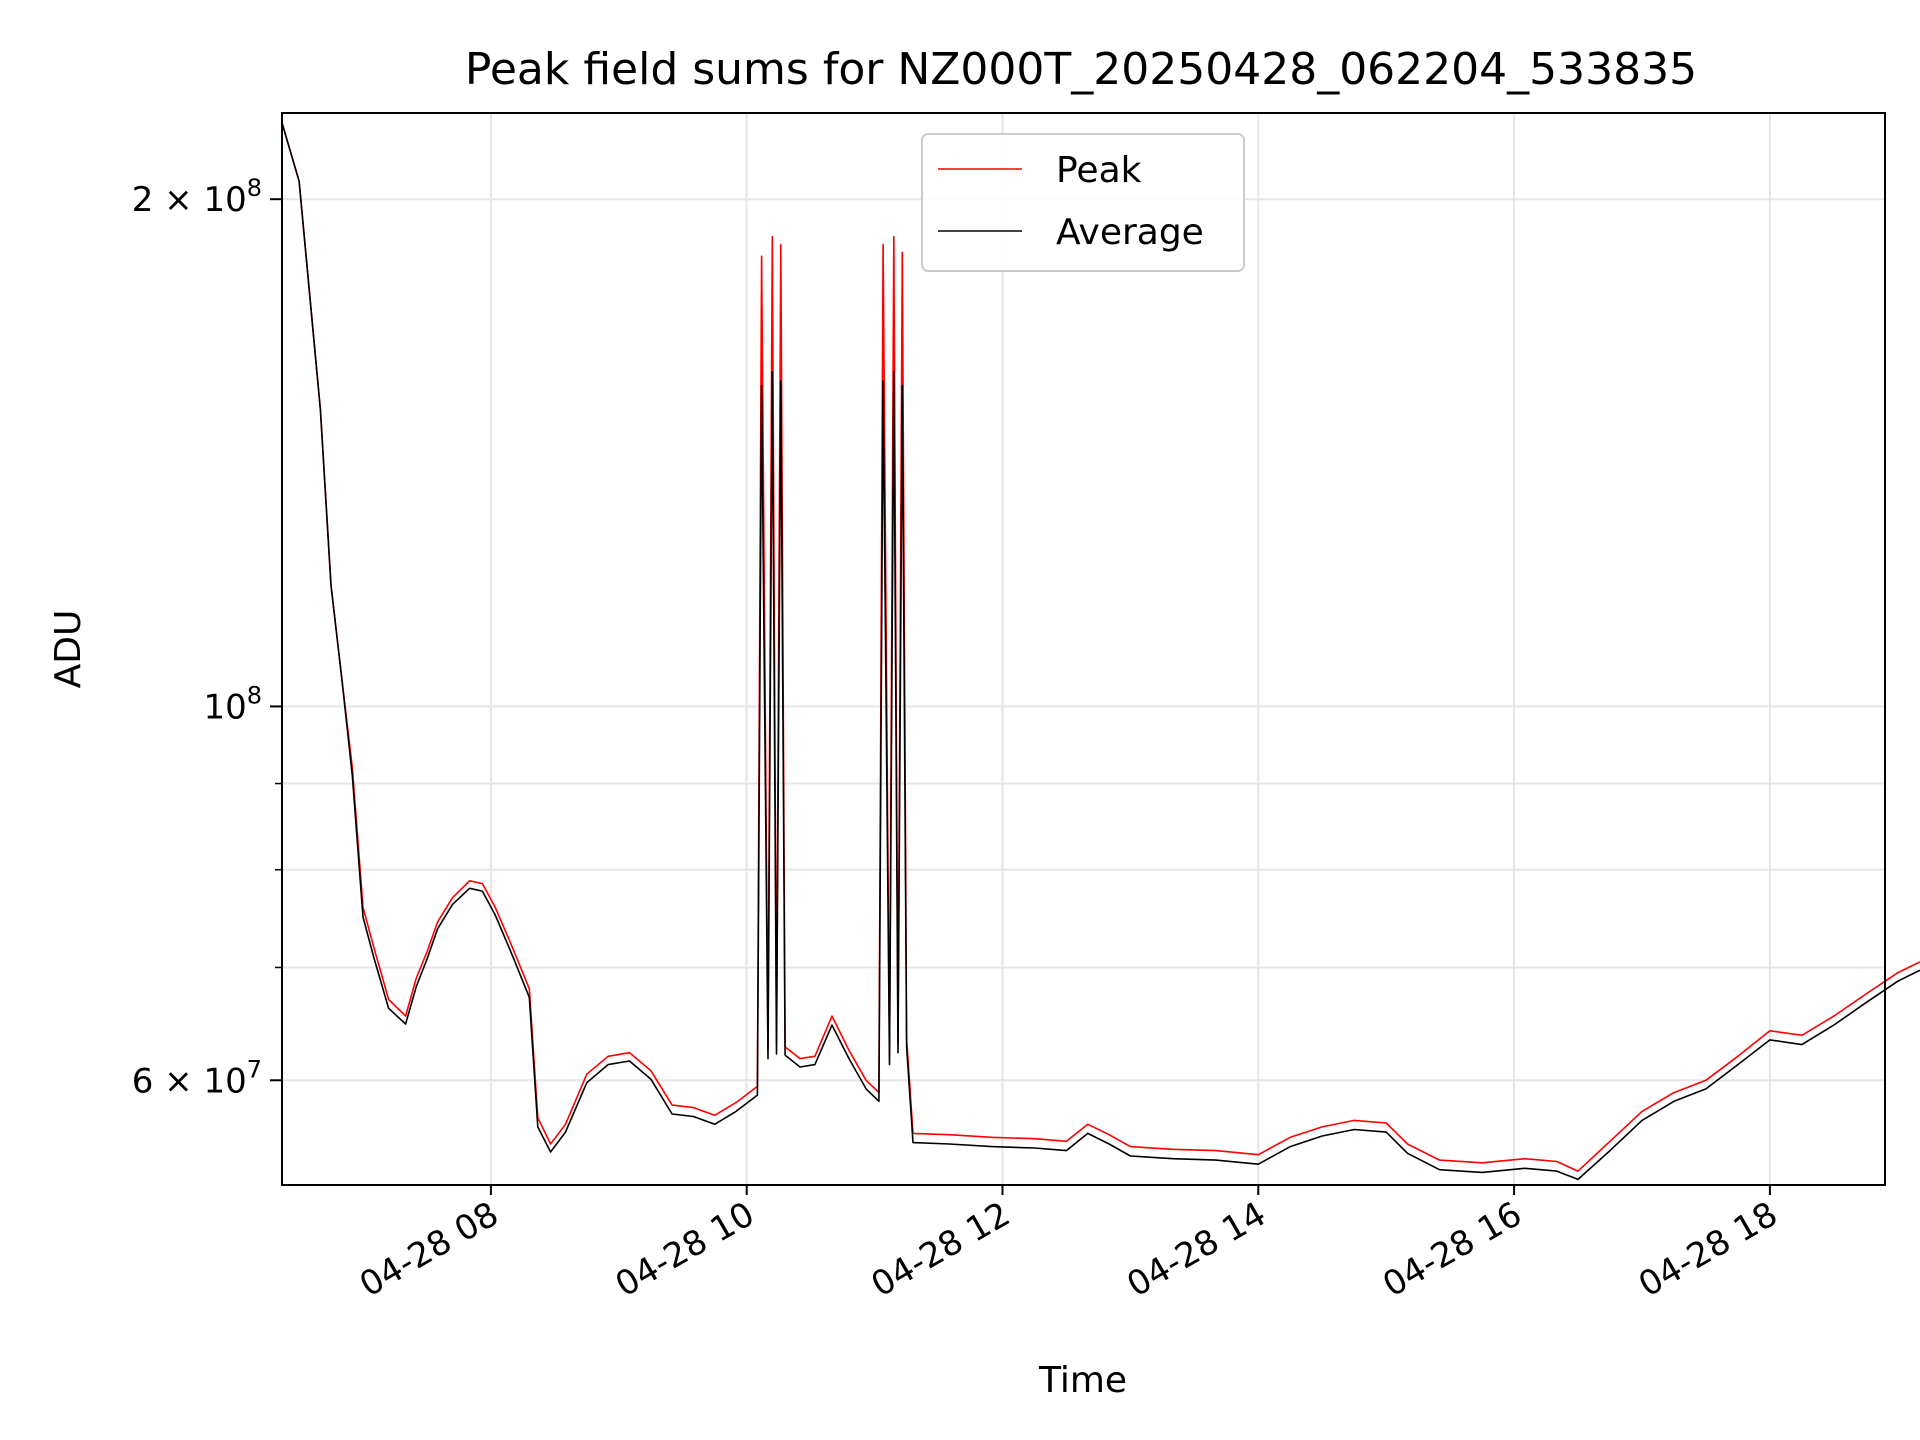  Describe the element at coordinates (232, 704) in the screenshot. I see `y-tick-label: 108` at that location.